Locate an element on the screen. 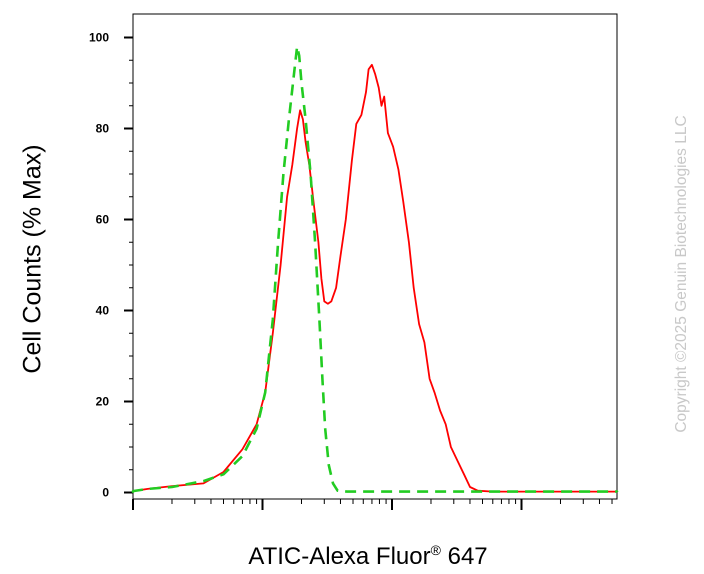 The image size is (704, 574). y-minor-ticks is located at coordinates (131, 265).